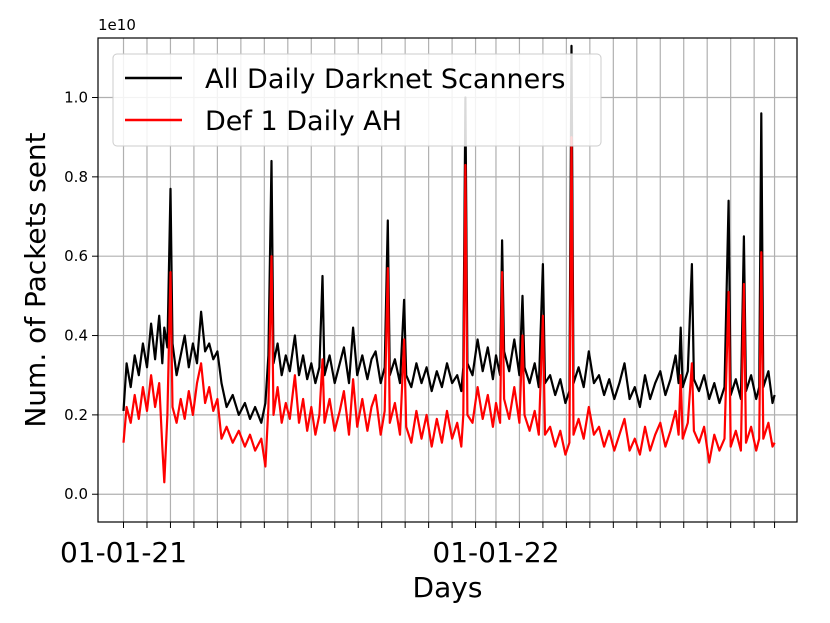 This screenshot has height=623, width=830. I want to click on y-tick-label: 0.0, so click(76, 494).